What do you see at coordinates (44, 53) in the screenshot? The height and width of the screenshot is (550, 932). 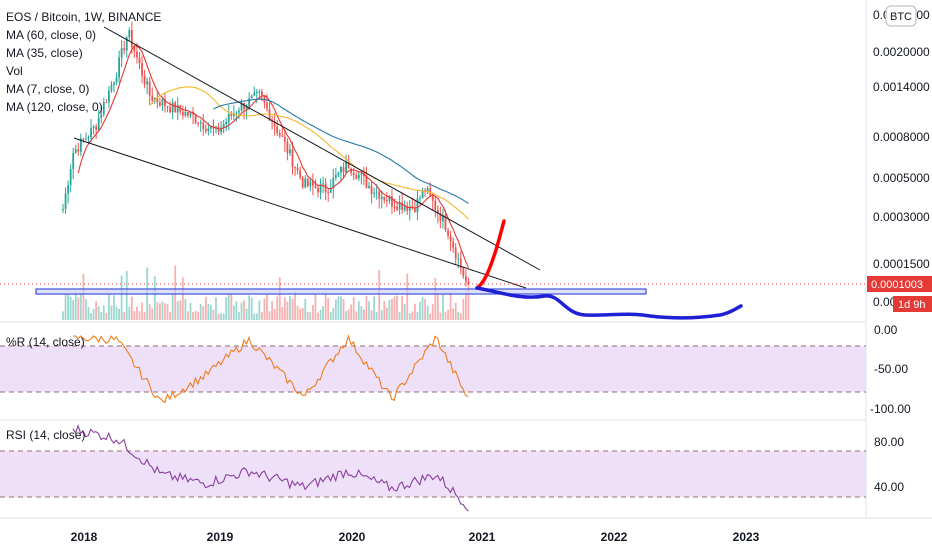 I see `legend-ma35: MA (35, close)` at bounding box center [44, 53].